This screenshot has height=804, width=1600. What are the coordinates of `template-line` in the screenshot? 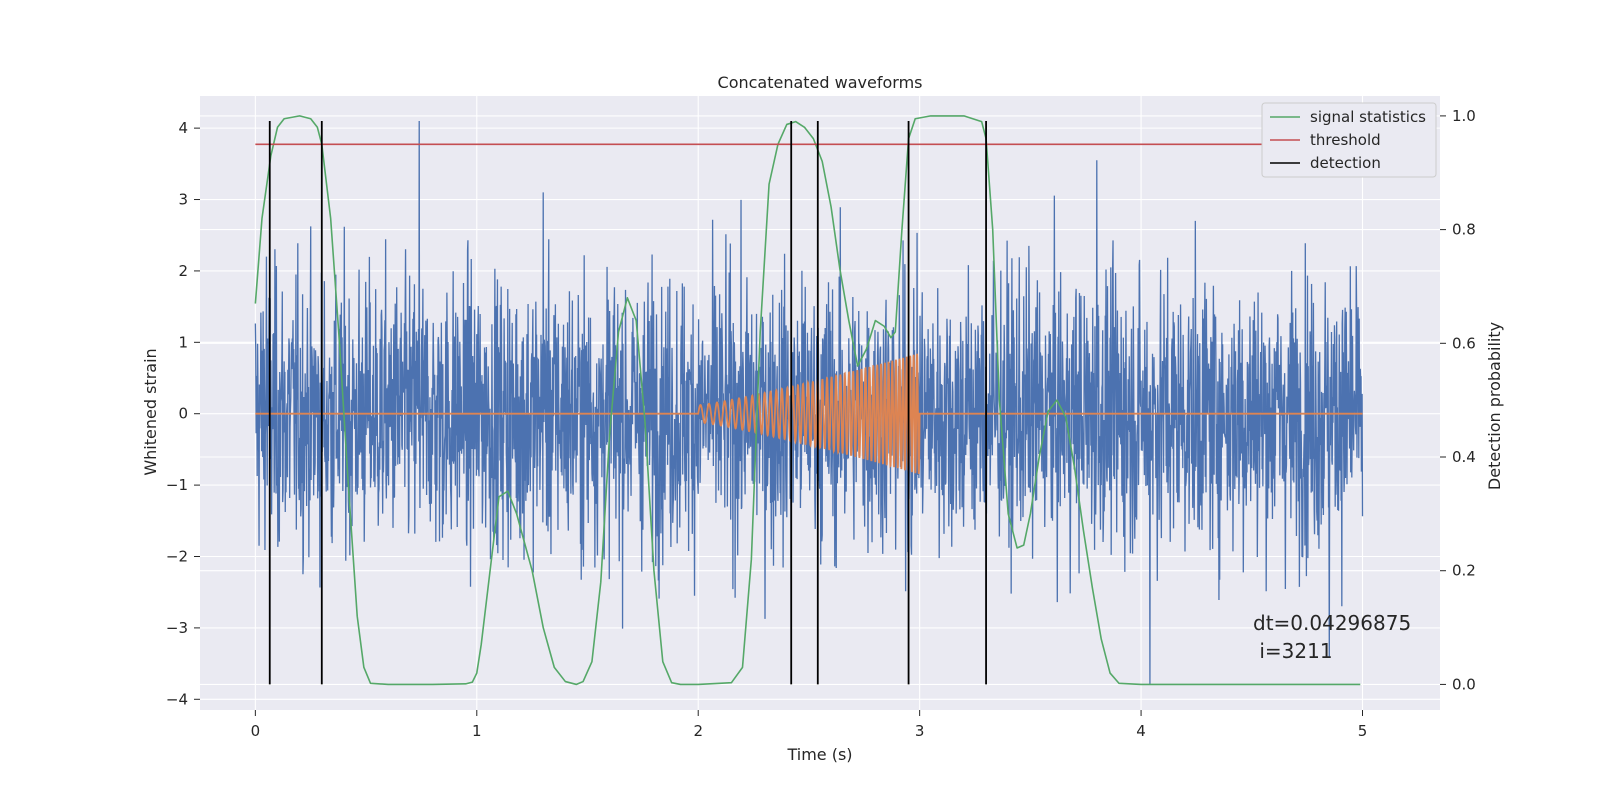 It's located at (809, 414).